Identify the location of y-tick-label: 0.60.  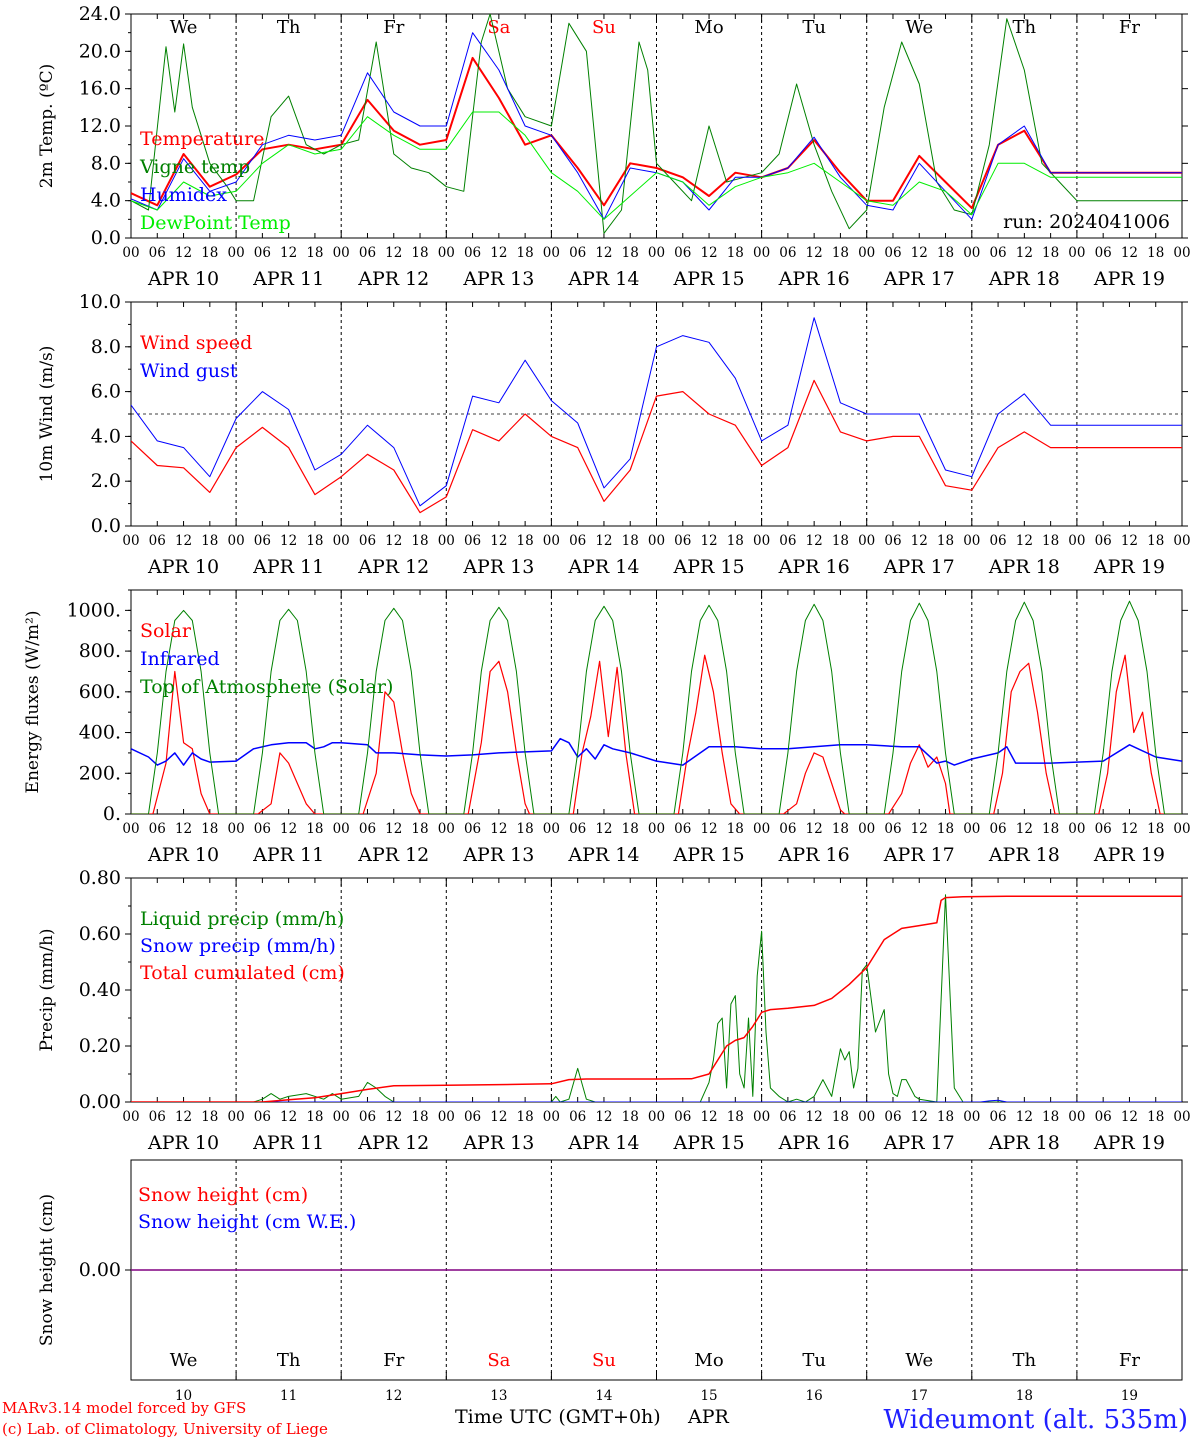
(100, 934).